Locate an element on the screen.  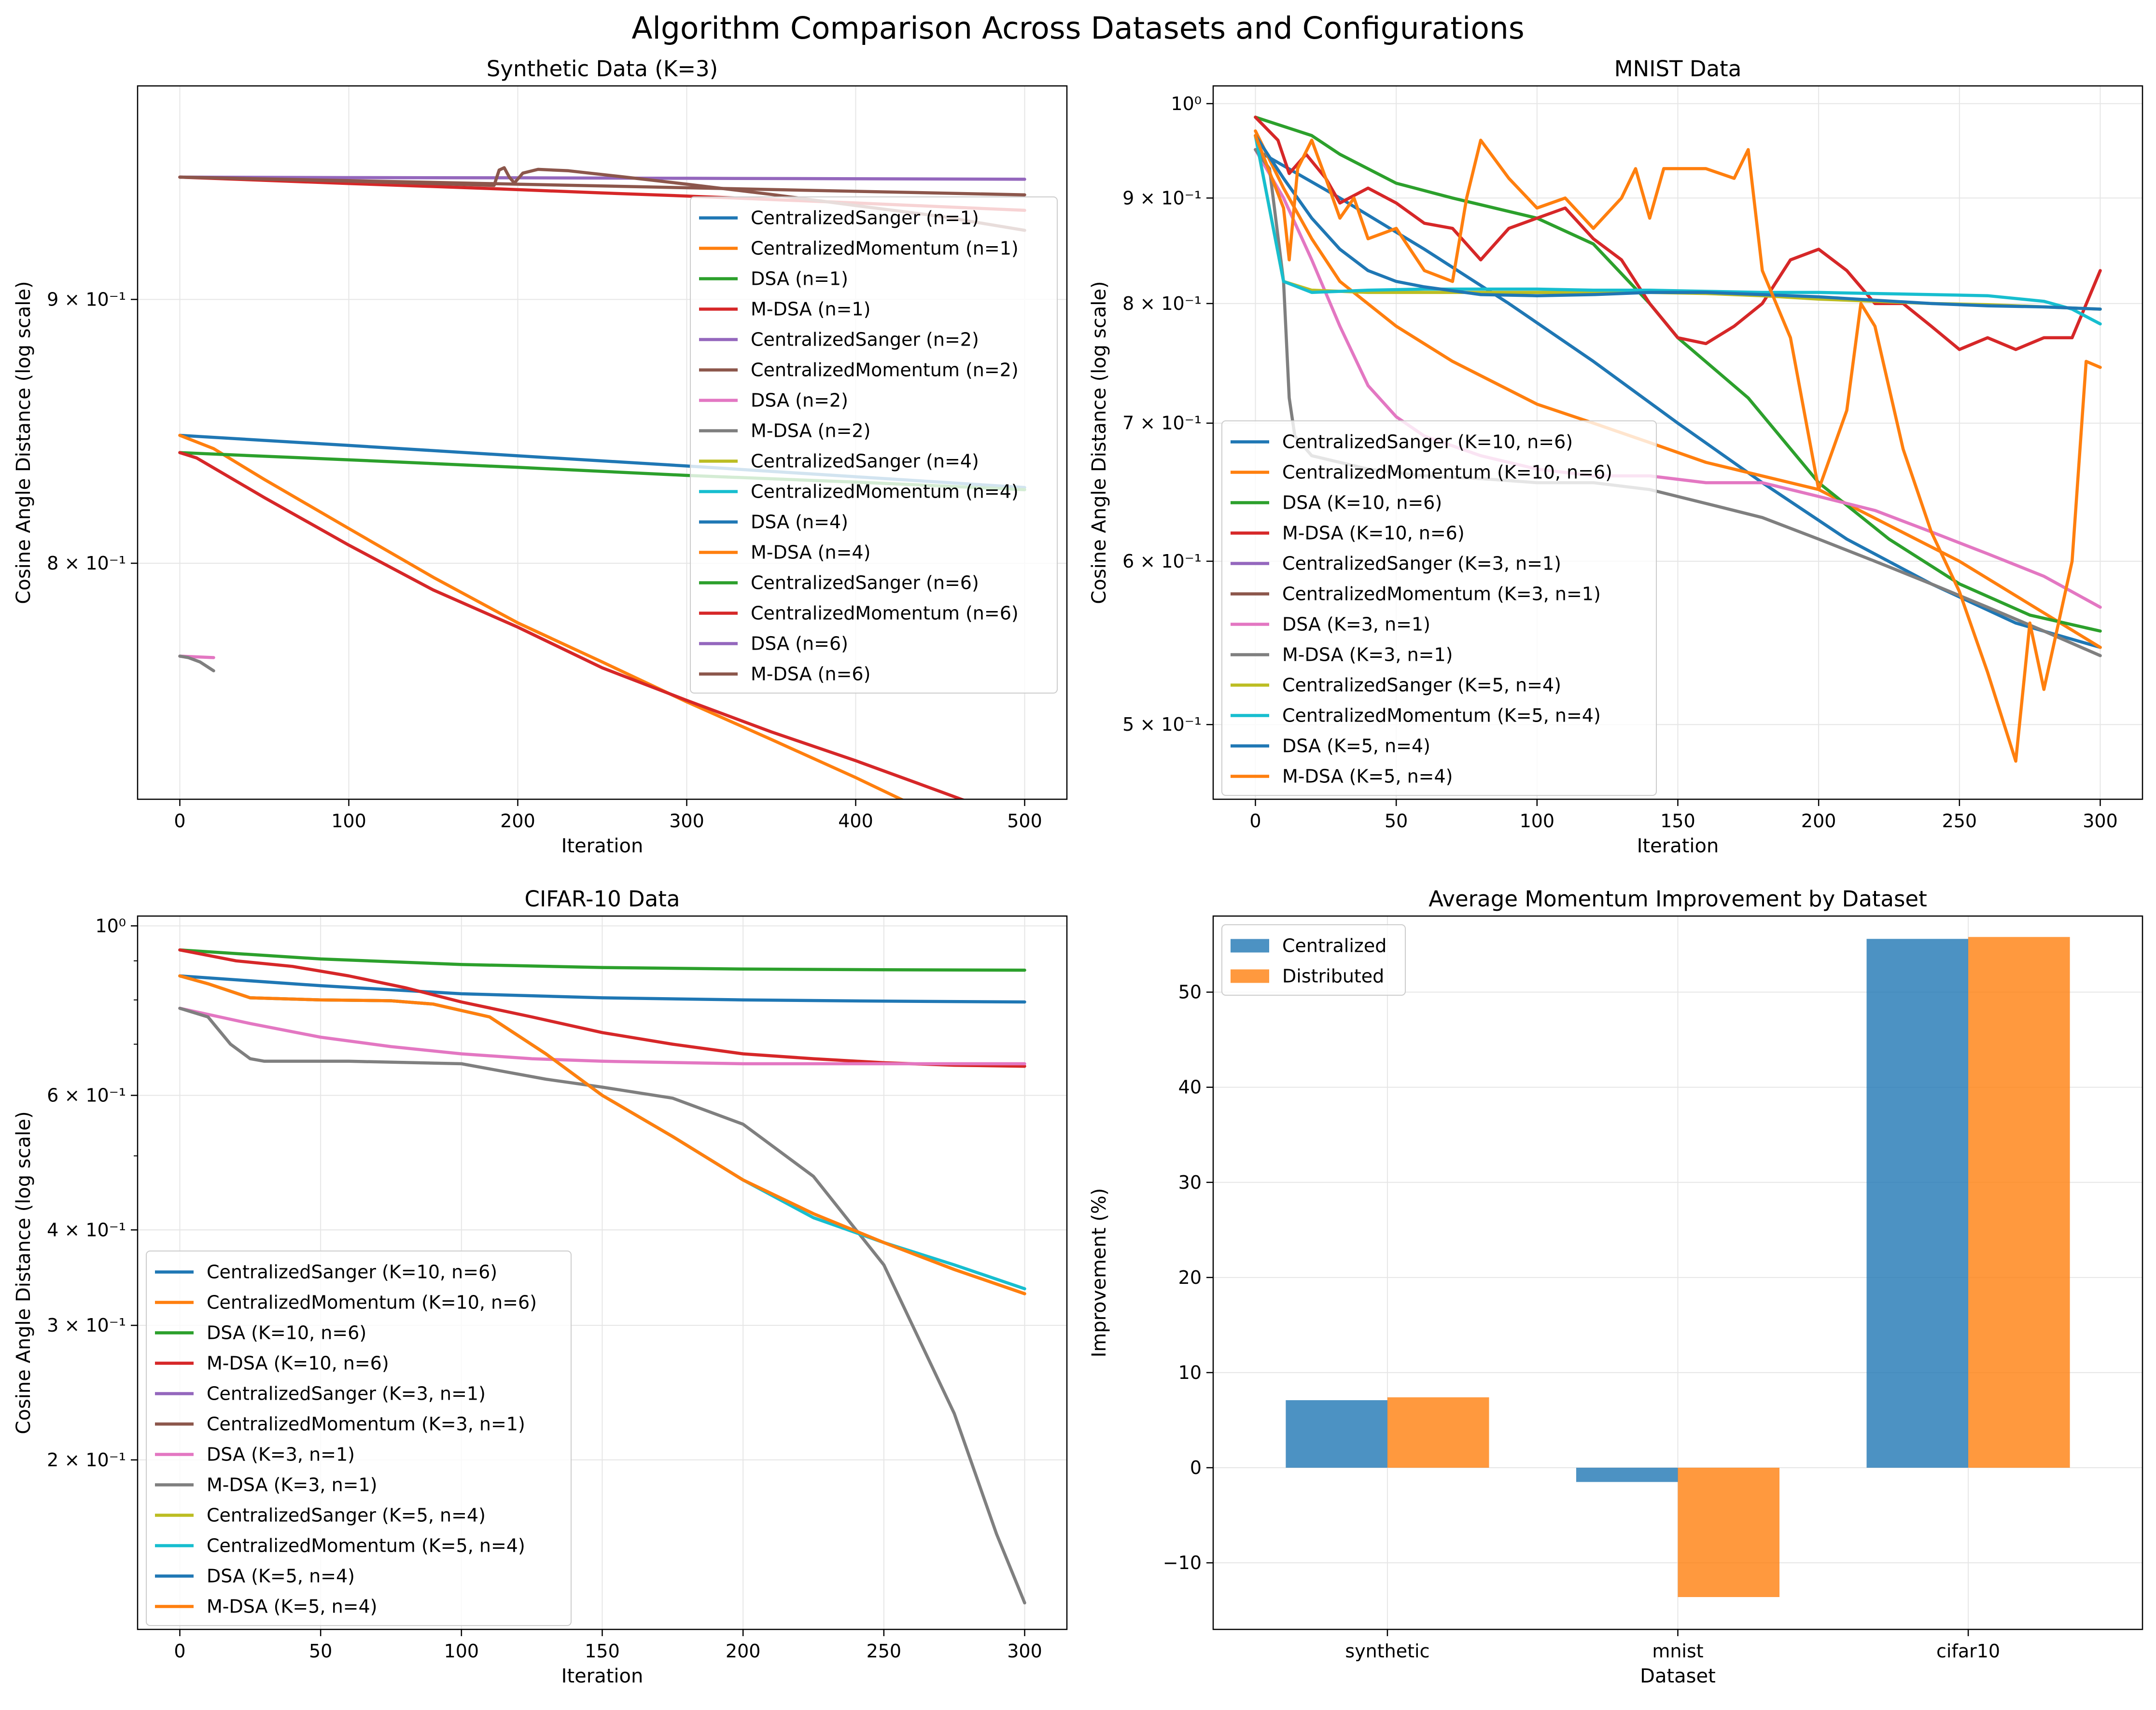
legend-entry: DSA (n=4) is located at coordinates (800, 522).